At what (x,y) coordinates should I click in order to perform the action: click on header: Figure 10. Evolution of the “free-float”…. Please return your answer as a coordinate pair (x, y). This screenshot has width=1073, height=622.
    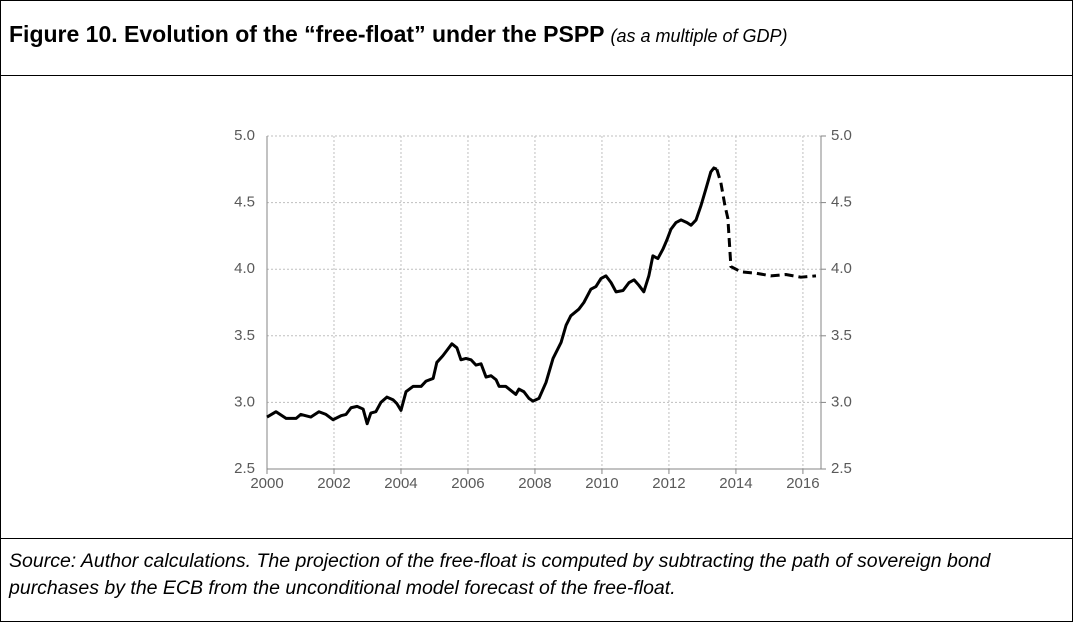
    Looking at the image, I should click on (536, 38).